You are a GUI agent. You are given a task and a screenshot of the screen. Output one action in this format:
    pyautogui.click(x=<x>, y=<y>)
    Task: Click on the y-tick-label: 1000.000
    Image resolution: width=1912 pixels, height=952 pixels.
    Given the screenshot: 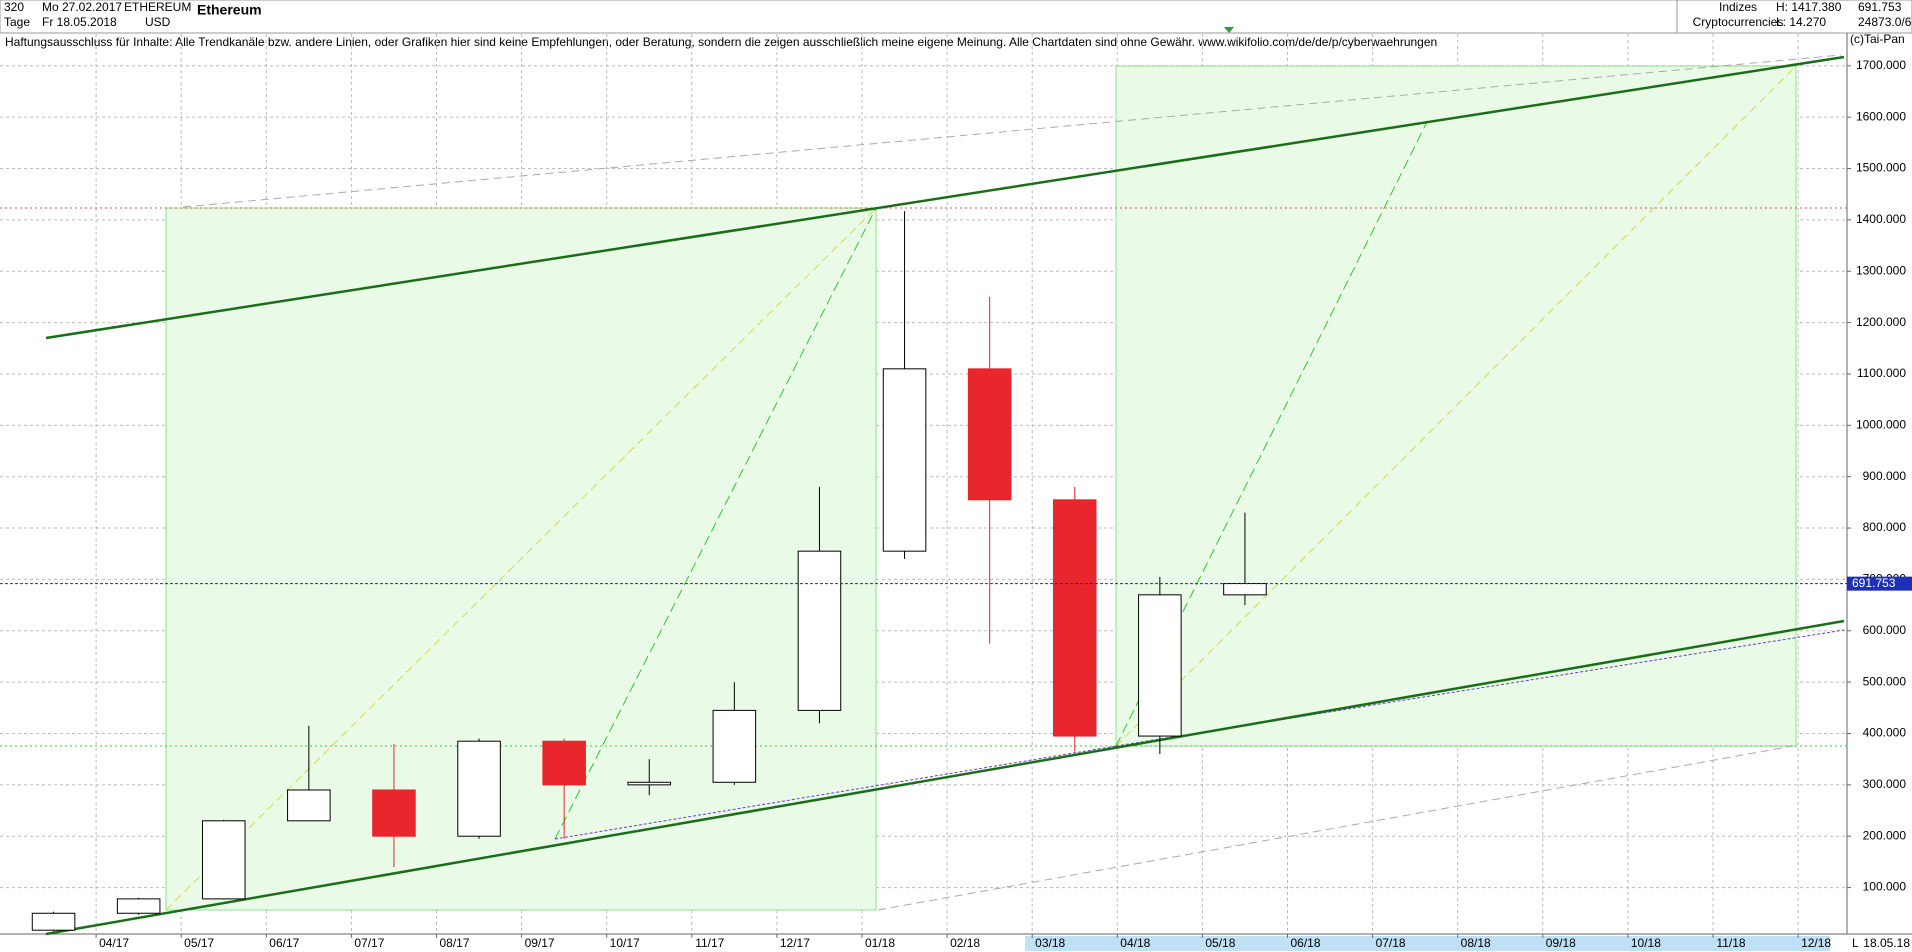 What is the action you would take?
    pyautogui.click(x=1881, y=425)
    